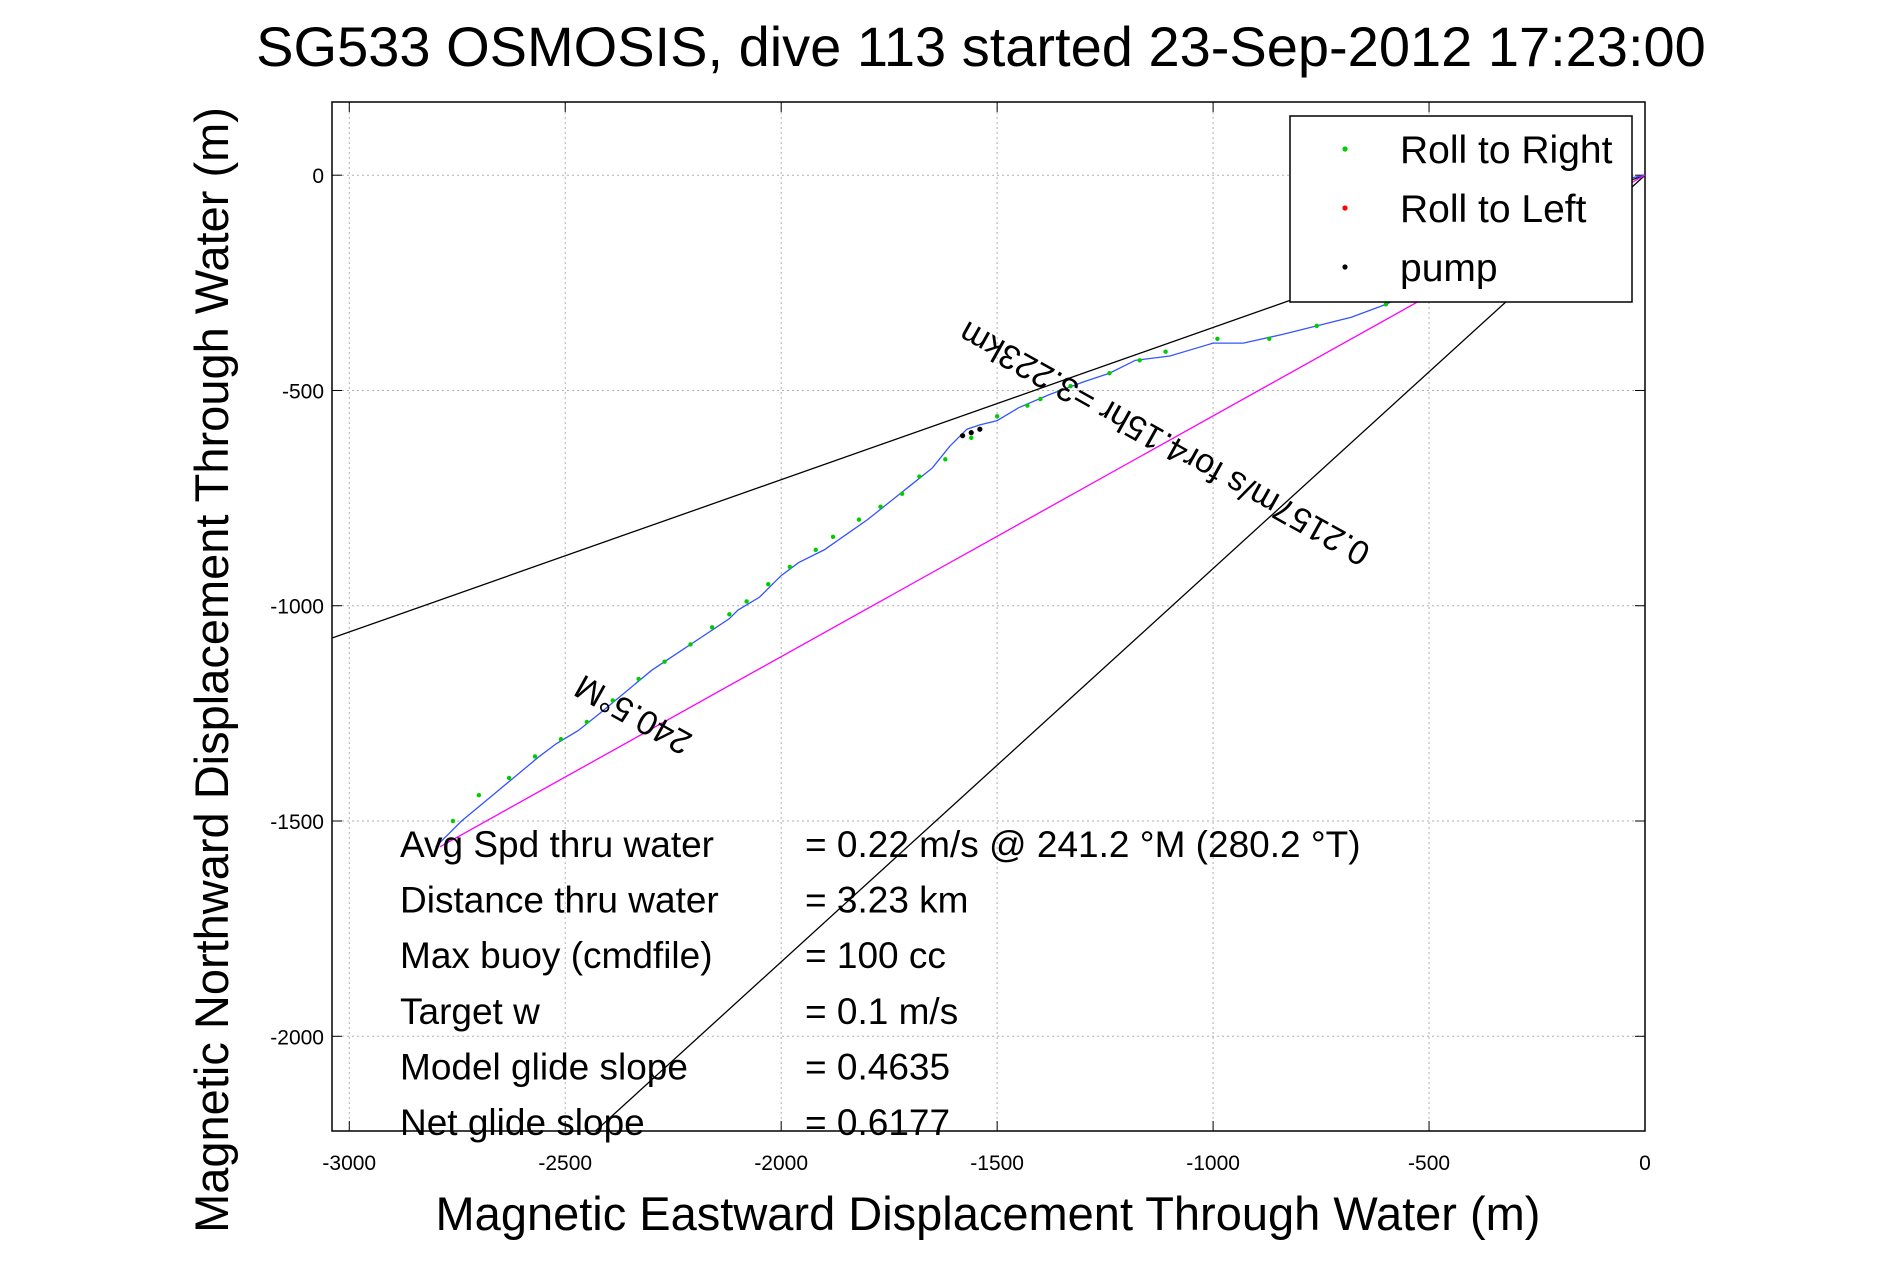  Describe the element at coordinates (297, 607) in the screenshot. I see `y-tick-label: -1000` at that location.